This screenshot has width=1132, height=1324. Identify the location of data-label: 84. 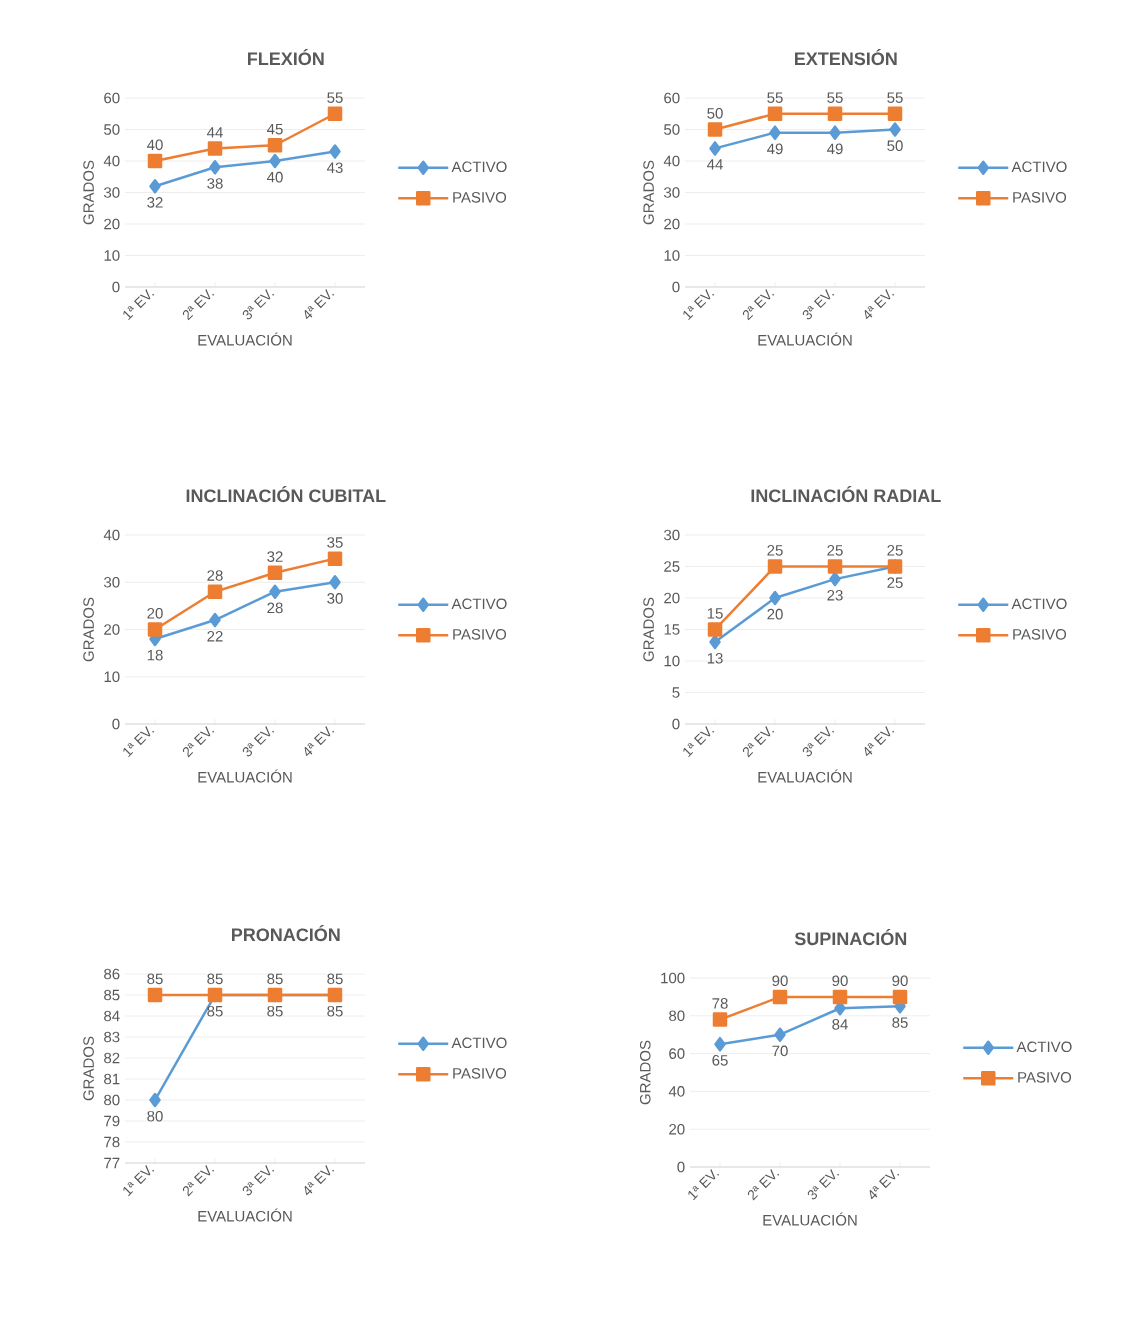
(840, 1024).